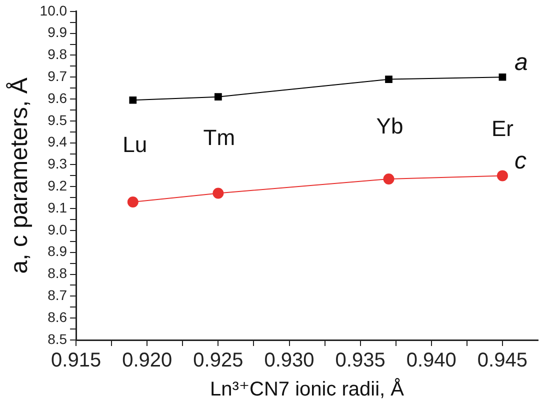  What do you see at coordinates (219, 137) in the screenshot?
I see `annotation: Tm` at bounding box center [219, 137].